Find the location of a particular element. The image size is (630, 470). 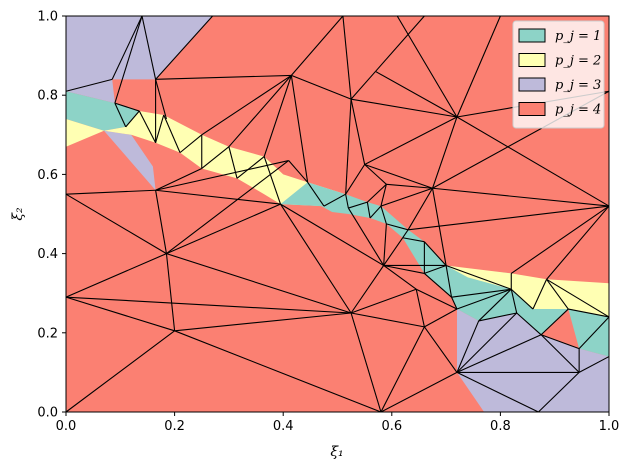

y-tick-label: 1.0 is located at coordinates (47, 17).